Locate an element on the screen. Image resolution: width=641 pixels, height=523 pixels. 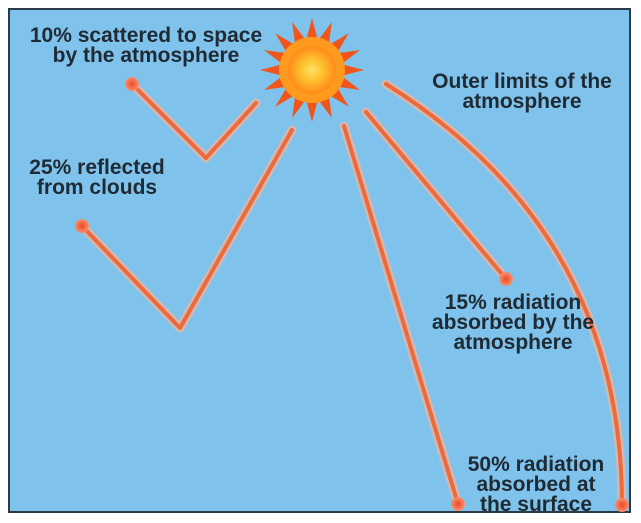
label-outer-limits: Outer limits of the atmosphere is located at coordinates (522, 91).